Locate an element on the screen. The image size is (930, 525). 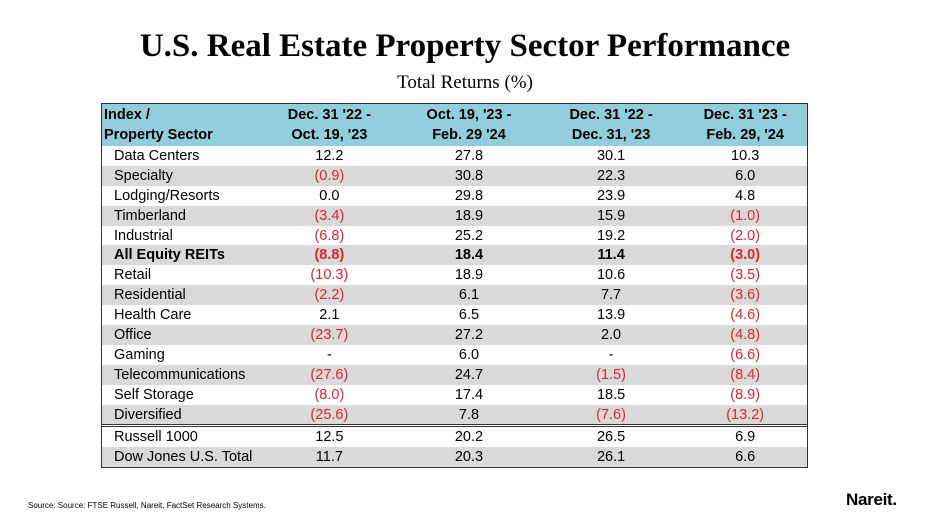
row-label: Timberland is located at coordinates (150, 215).